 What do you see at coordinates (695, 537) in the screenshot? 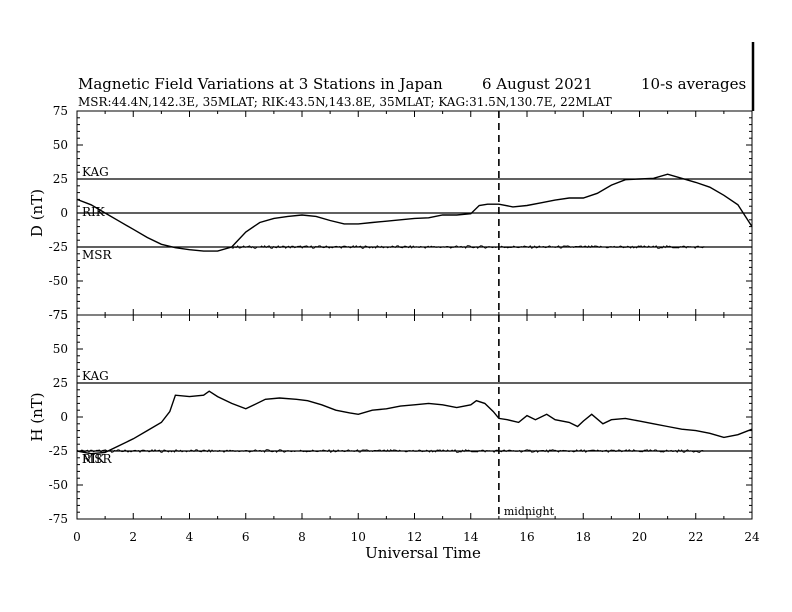
I see `x-tick-label: 22` at bounding box center [695, 537].